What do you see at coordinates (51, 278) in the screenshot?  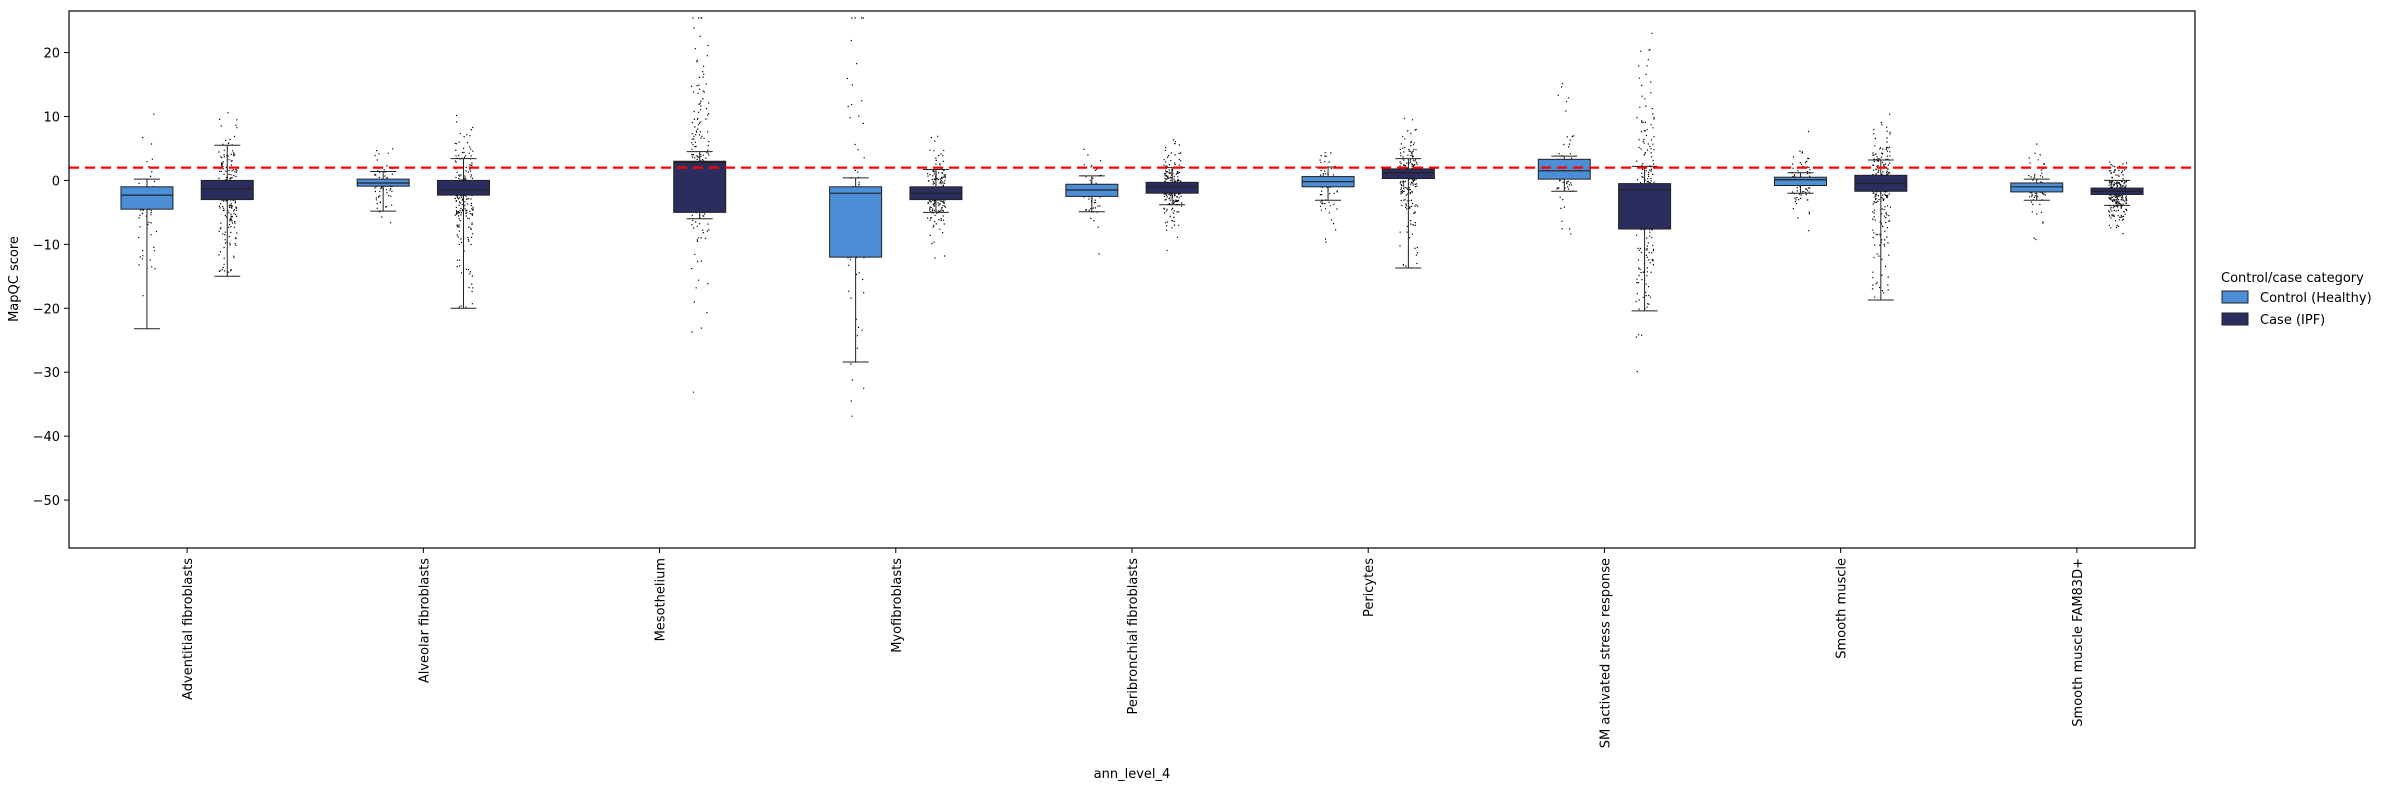 I see `y-axis: 20 10 0 −10 −20 −30 −40 −50` at bounding box center [51, 278].